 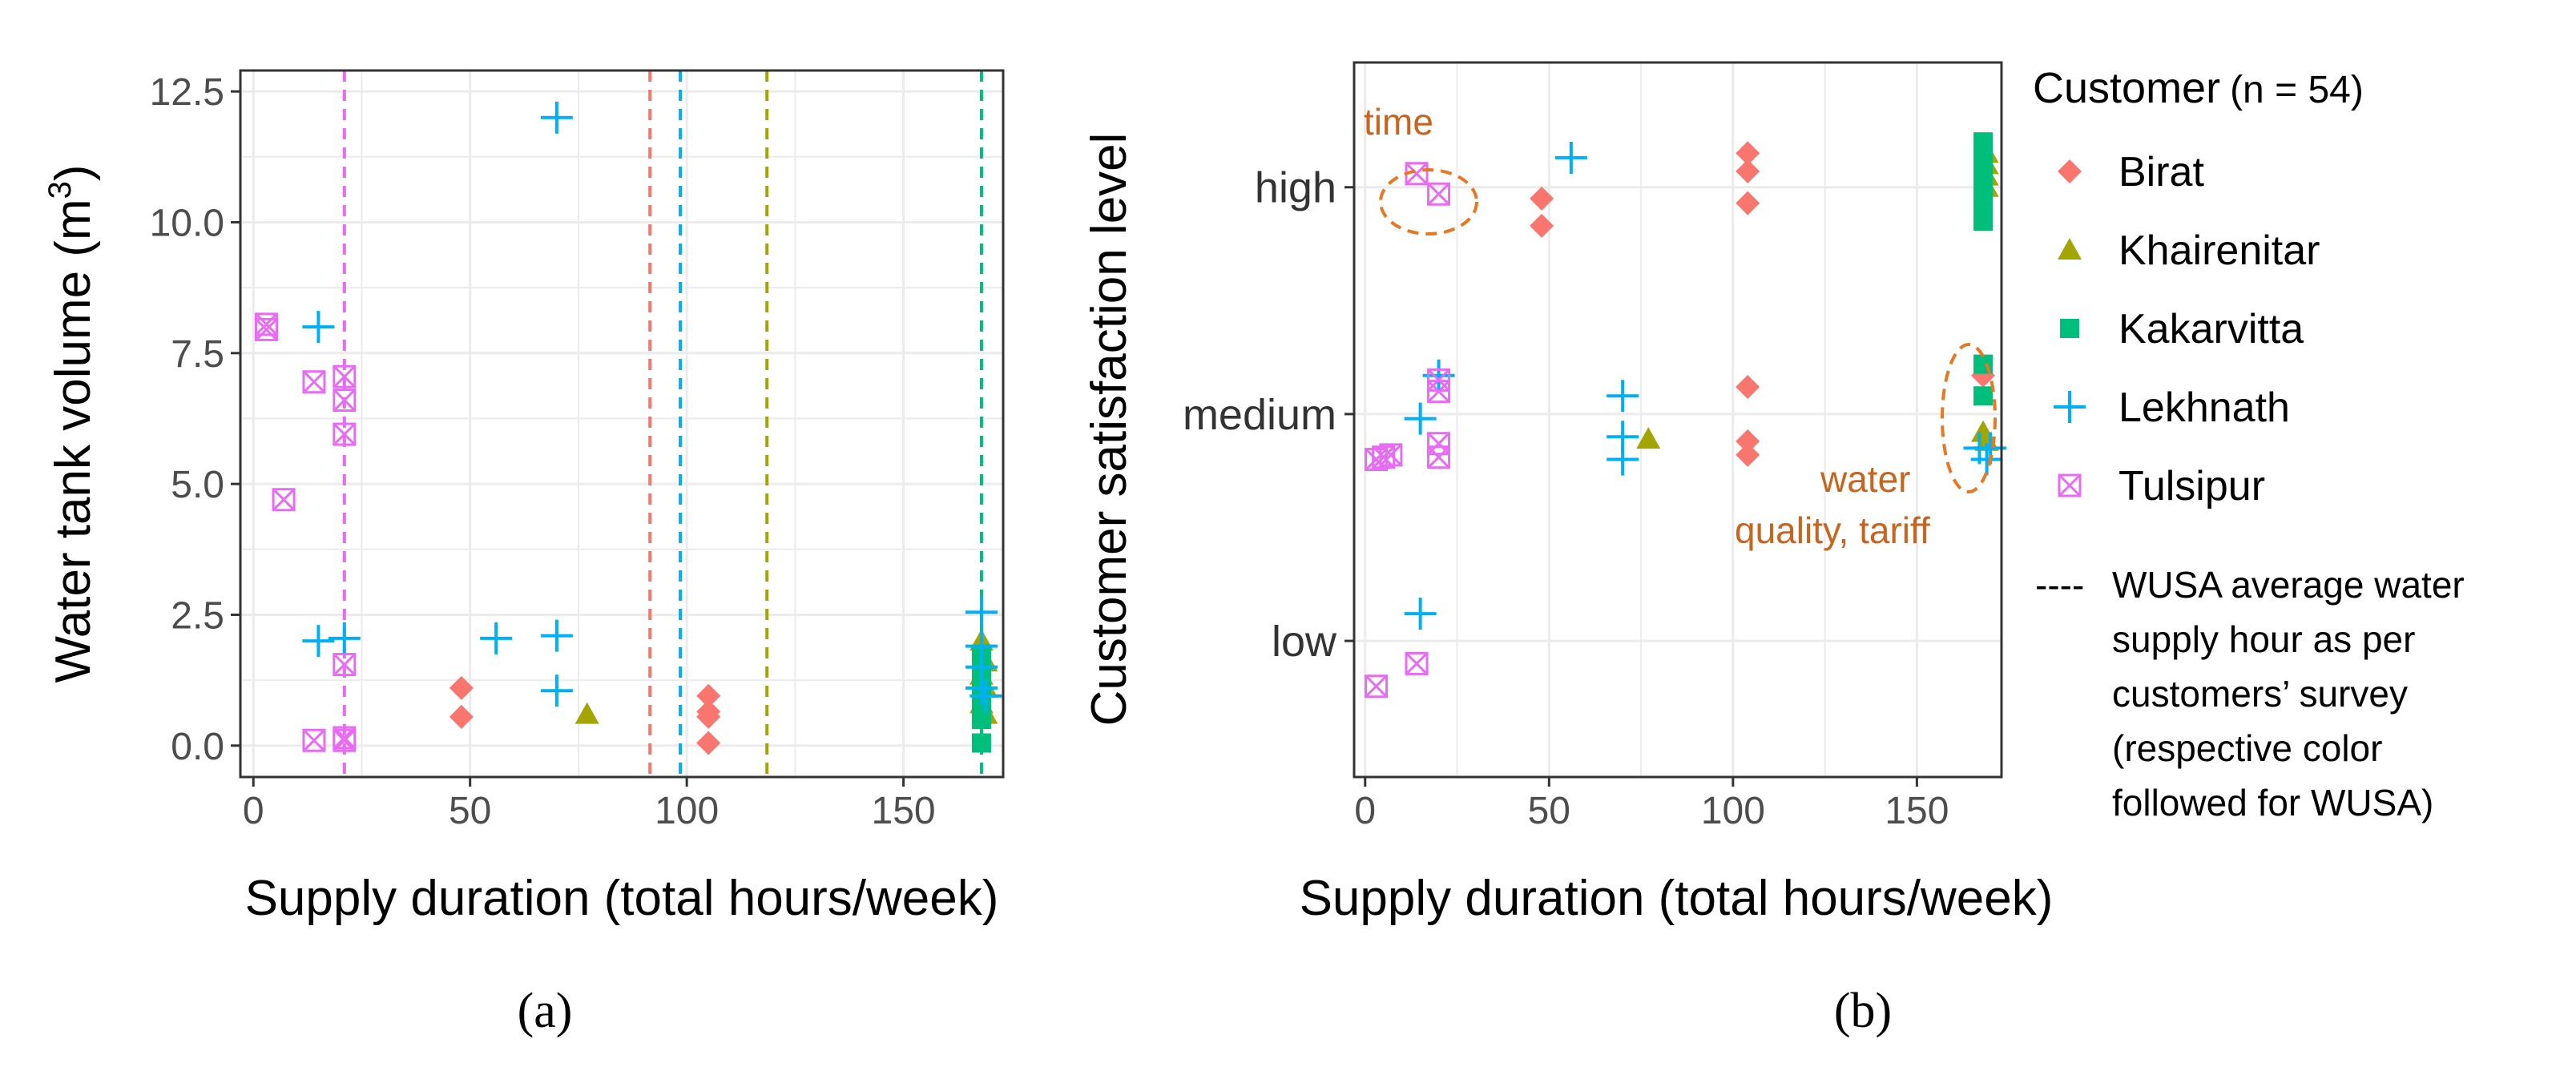 I want to click on legend-label-lekhnath: Lekhnath, so click(x=2204, y=408).